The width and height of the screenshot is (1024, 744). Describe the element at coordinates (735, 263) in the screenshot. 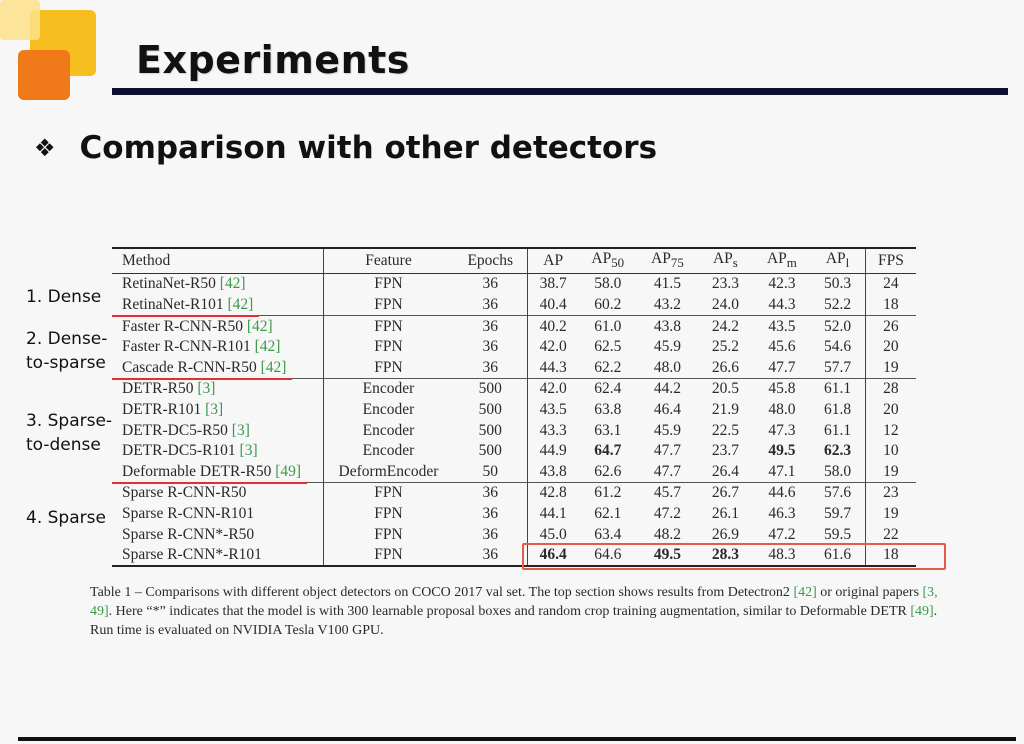

I see `header-subscript: s` at that location.